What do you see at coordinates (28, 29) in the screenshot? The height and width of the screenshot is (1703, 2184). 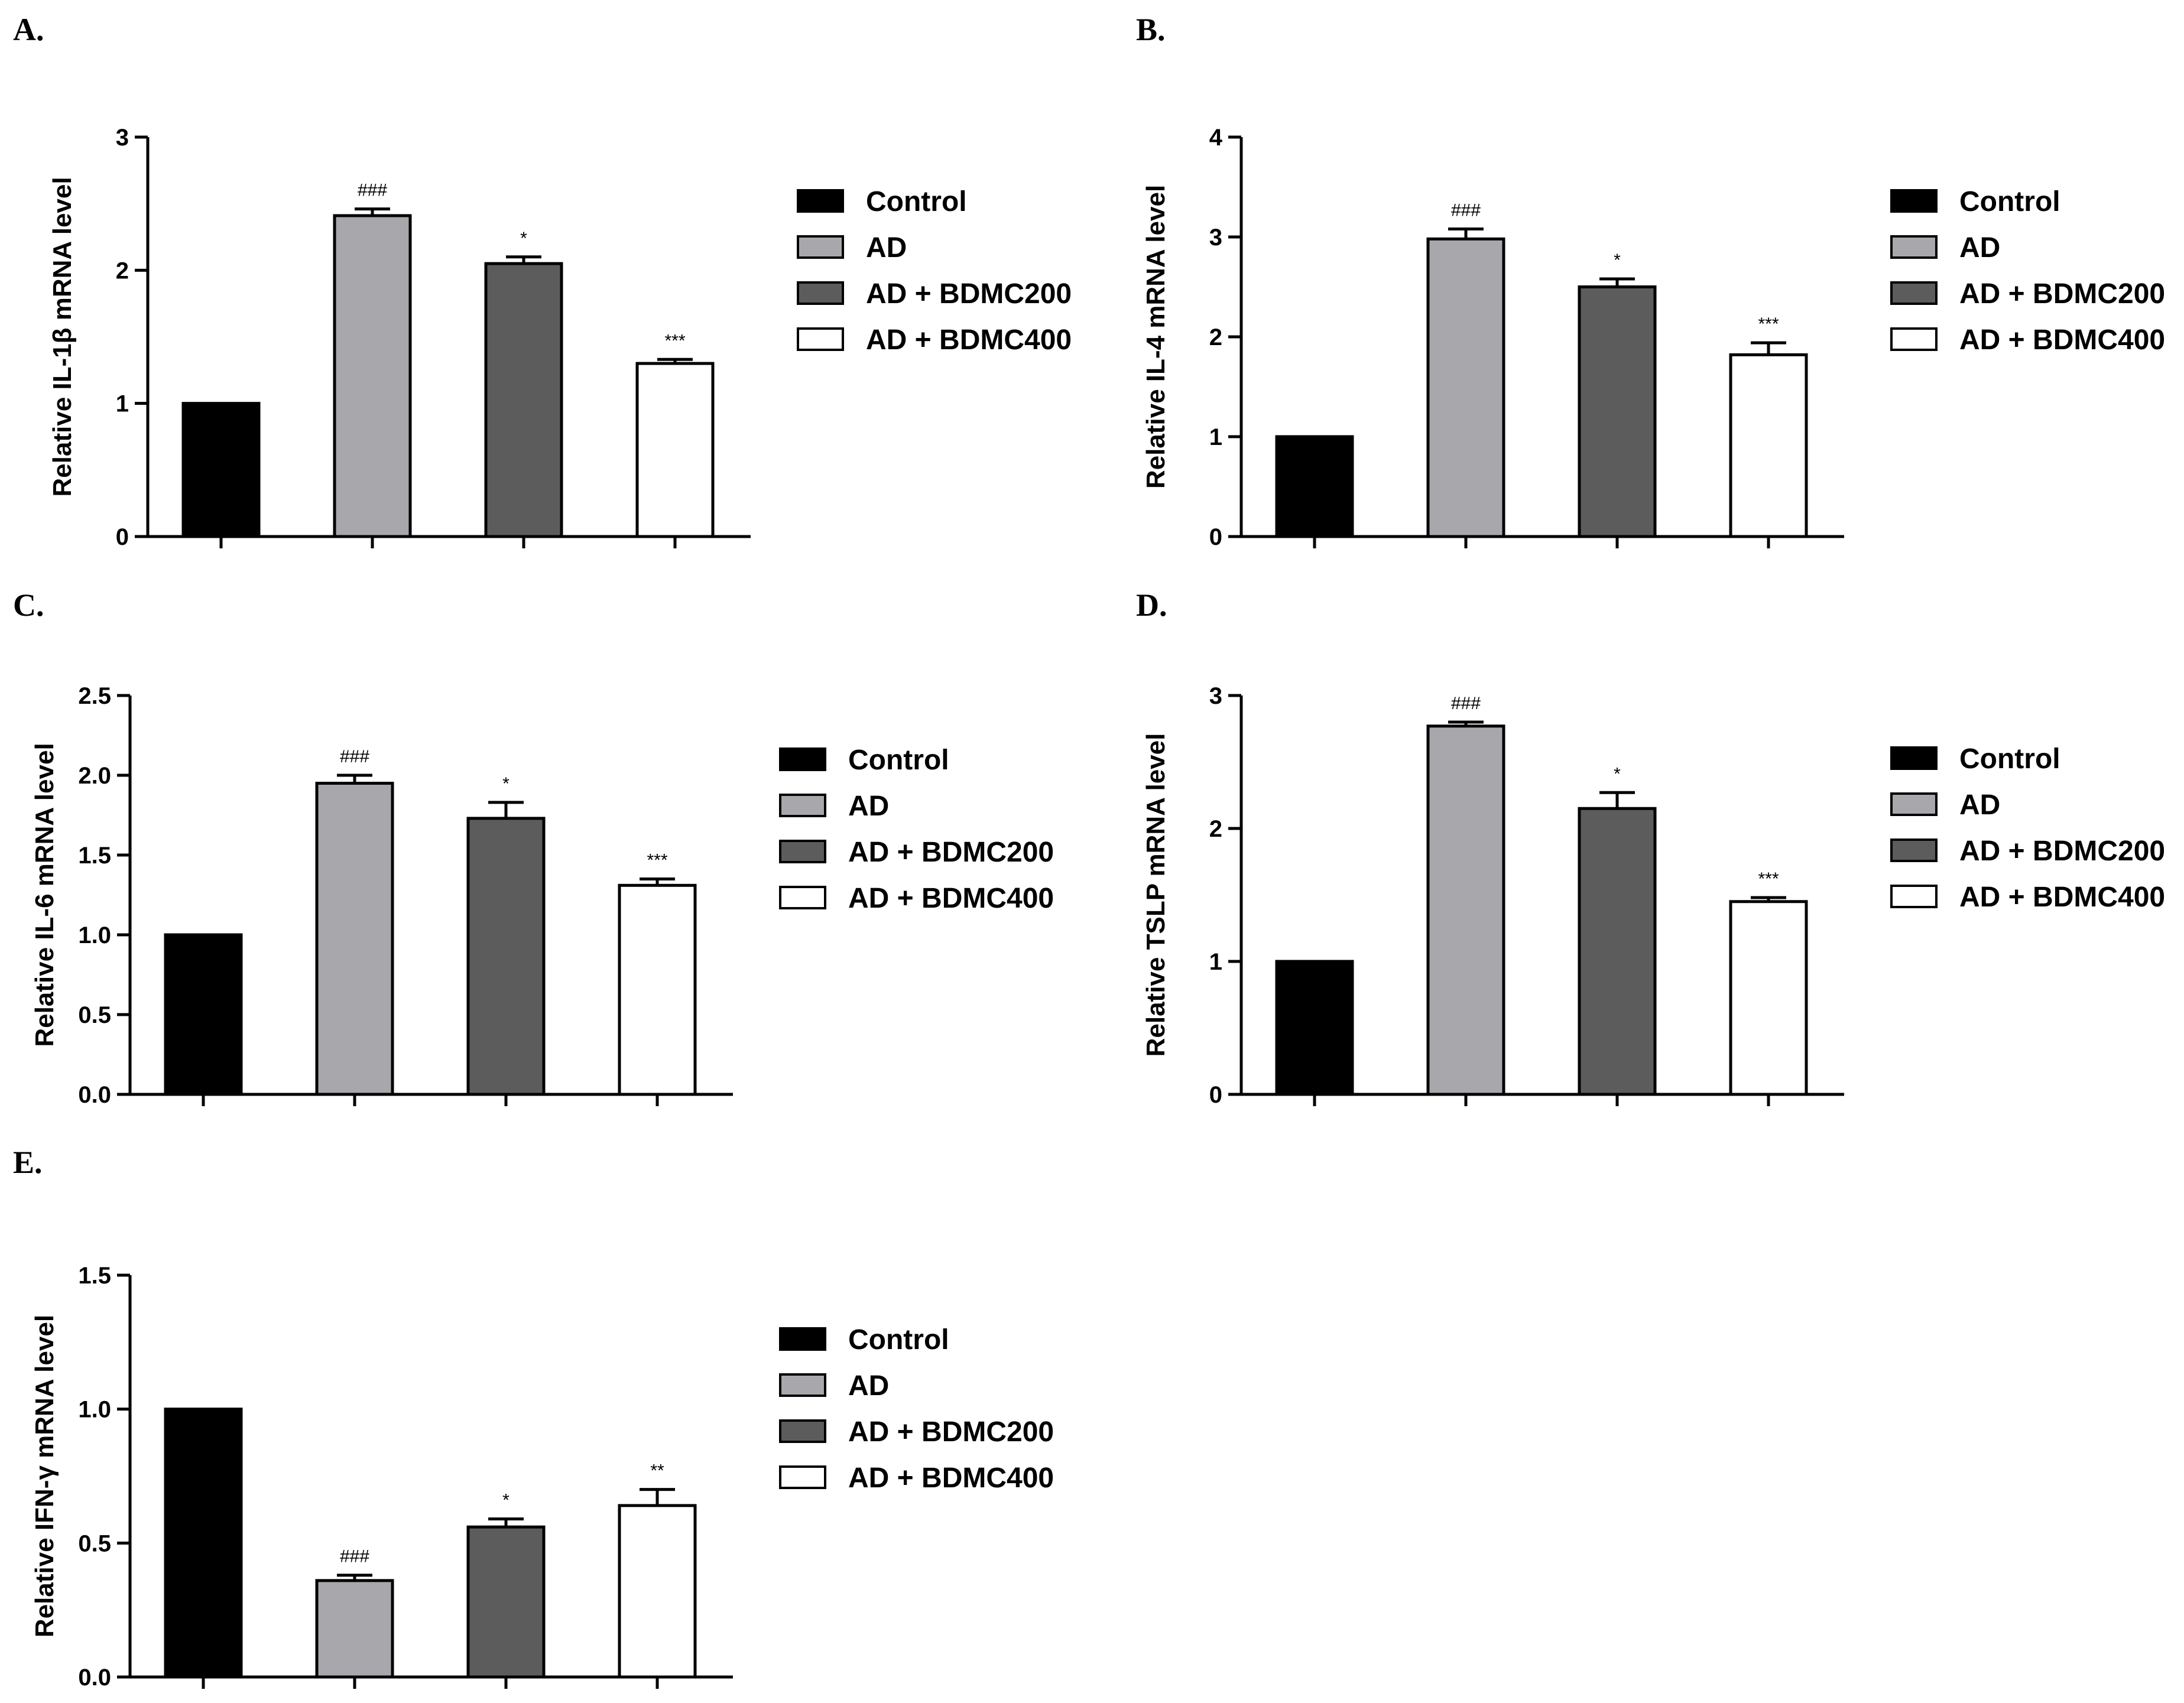 I see `panel-label: A.` at bounding box center [28, 29].